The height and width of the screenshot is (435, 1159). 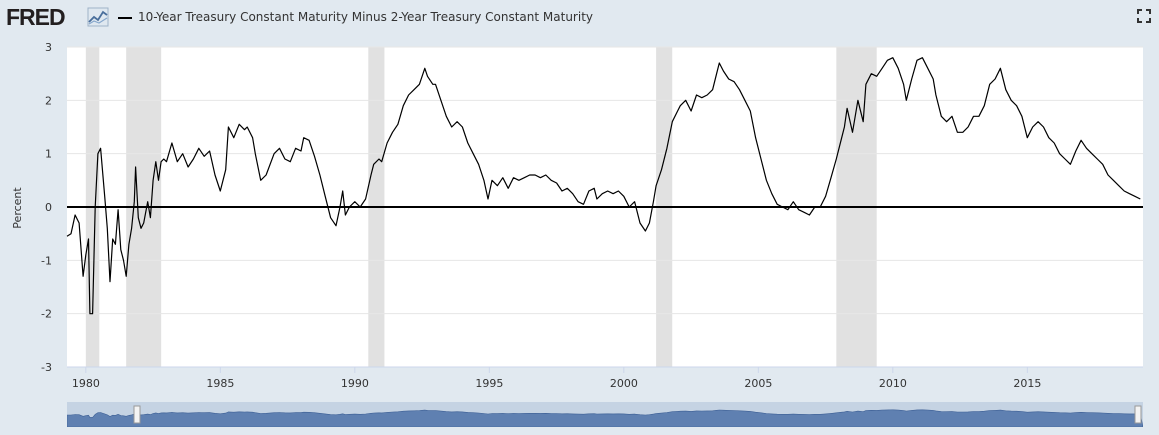 I want to click on fred-logo: FRED, so click(x=36, y=17).